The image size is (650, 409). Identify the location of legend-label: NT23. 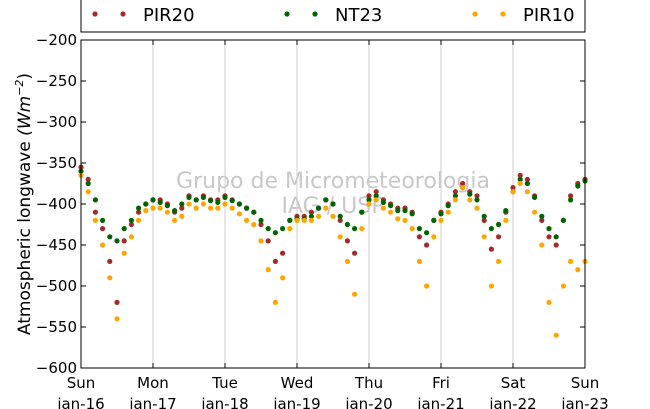
(358, 15).